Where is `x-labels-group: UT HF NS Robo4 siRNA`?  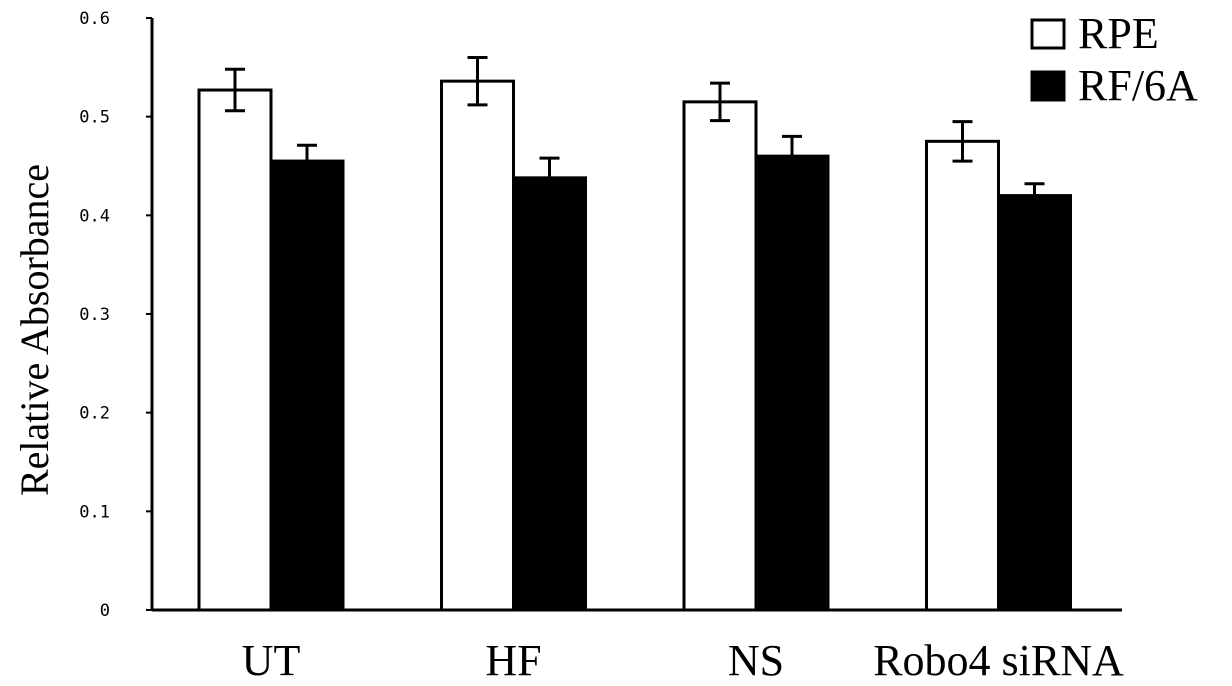
x-labels-group: UT HF NS Robo4 siRNA is located at coordinates (683, 660).